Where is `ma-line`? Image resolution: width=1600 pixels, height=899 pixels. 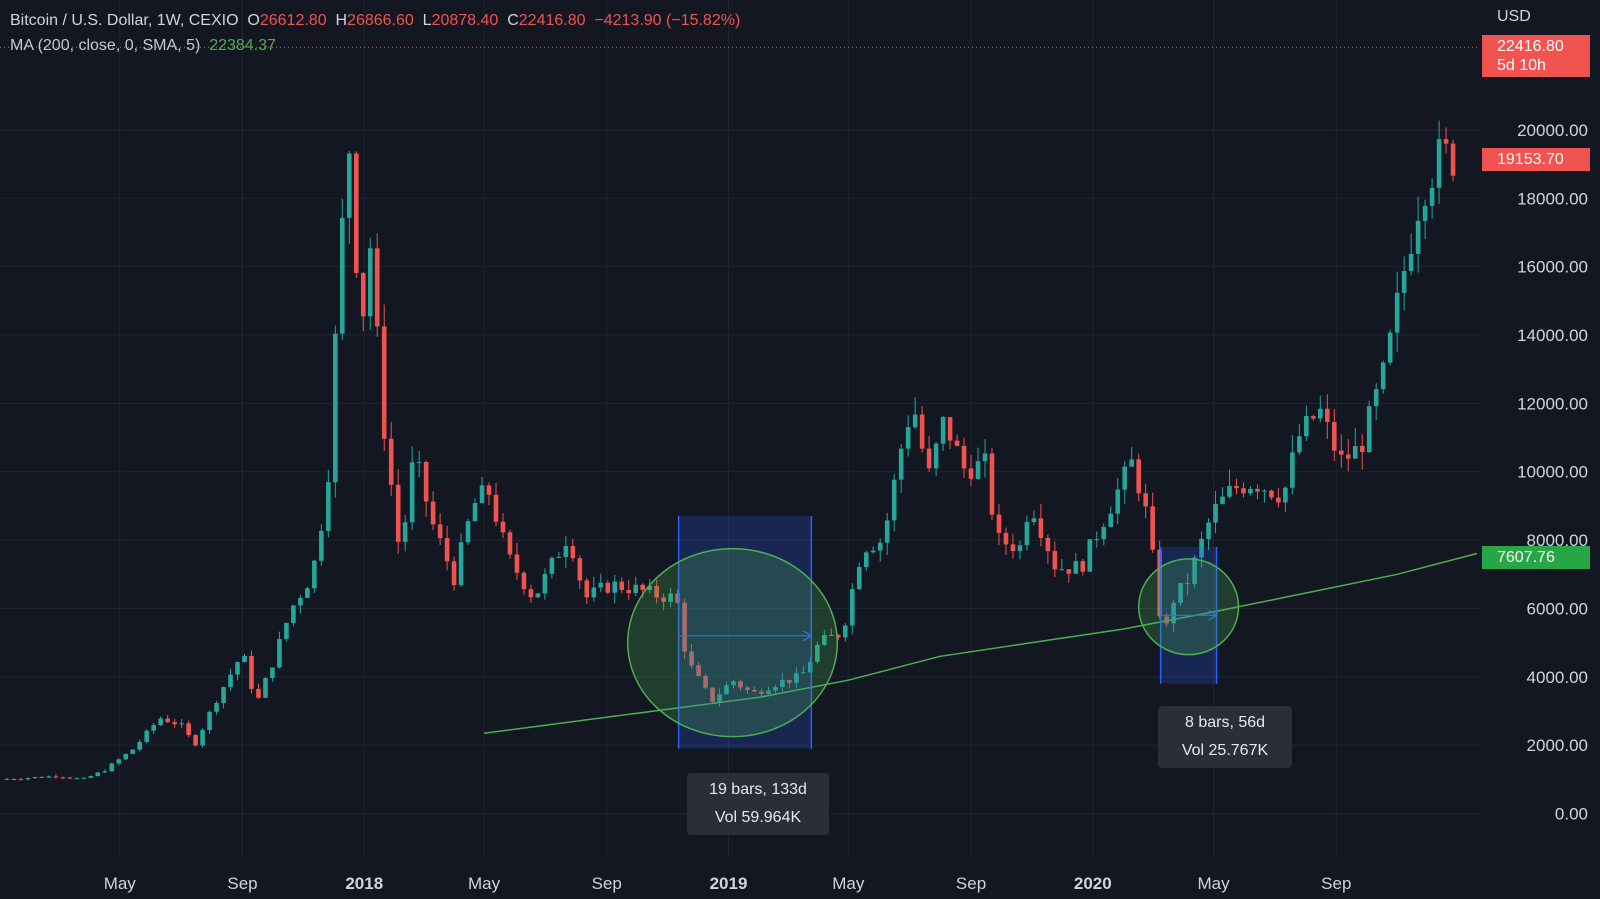
ma-line is located at coordinates (980, 643).